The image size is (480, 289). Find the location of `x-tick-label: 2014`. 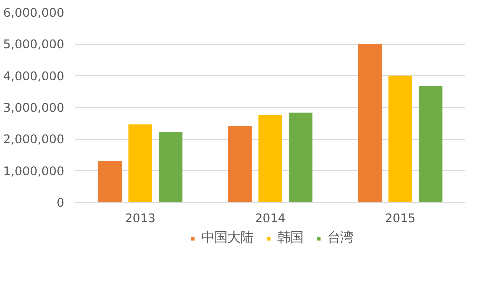

x-tick-label: 2014 is located at coordinates (270, 219).